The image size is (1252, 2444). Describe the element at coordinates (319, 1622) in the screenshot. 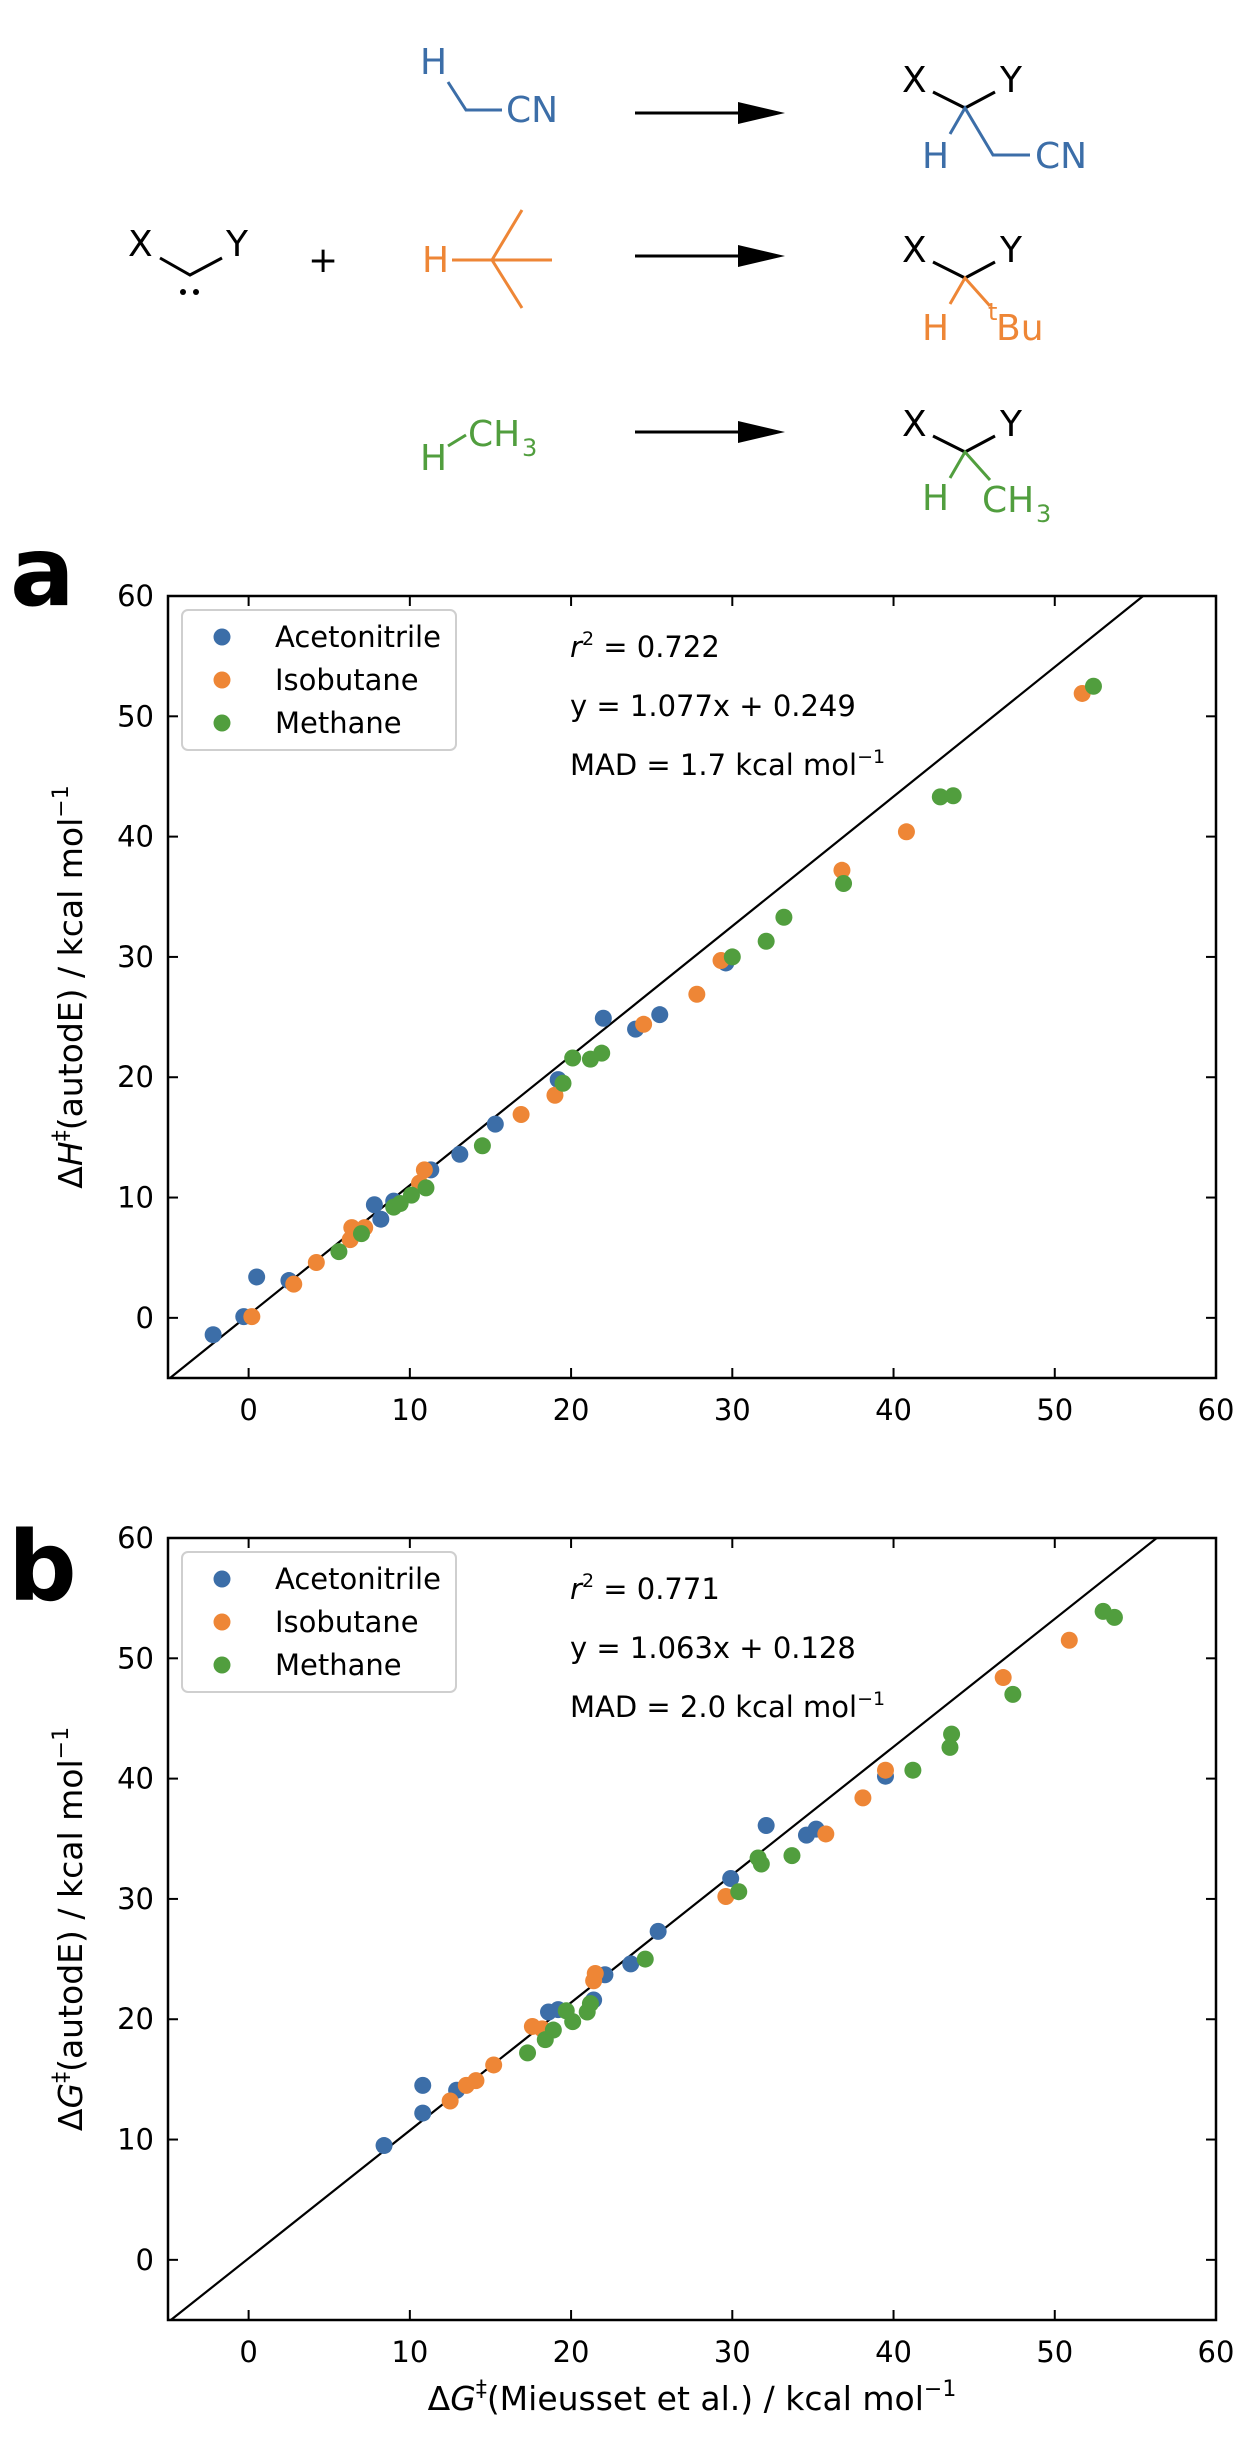

I see `legend-box` at that location.